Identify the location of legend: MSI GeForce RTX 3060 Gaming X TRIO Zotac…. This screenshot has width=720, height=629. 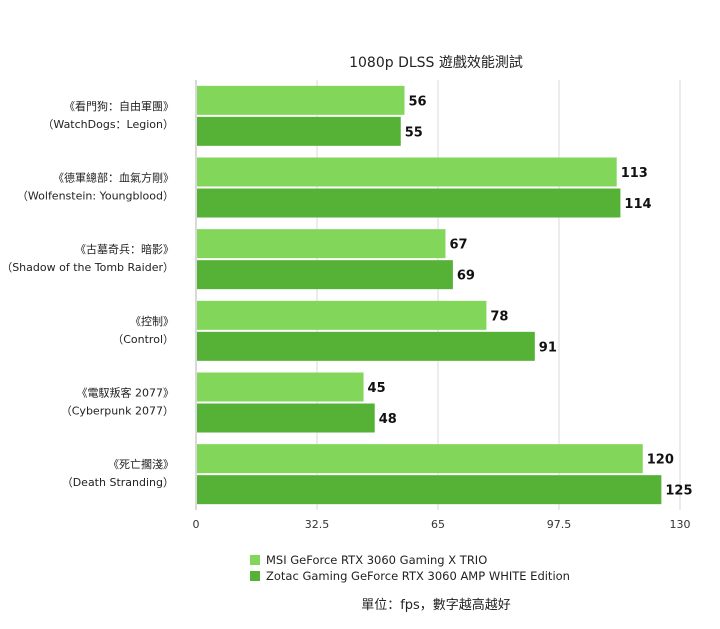
(410, 568).